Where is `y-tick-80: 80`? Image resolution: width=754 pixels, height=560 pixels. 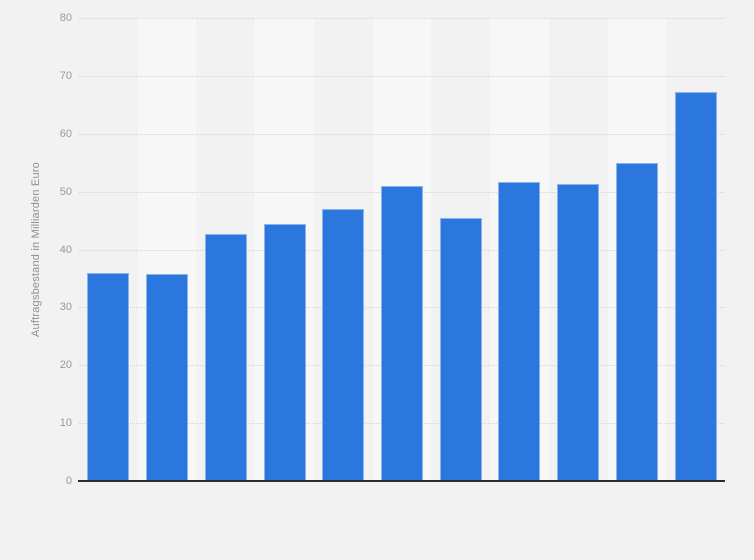 y-tick-80: 80 is located at coordinates (65, 18).